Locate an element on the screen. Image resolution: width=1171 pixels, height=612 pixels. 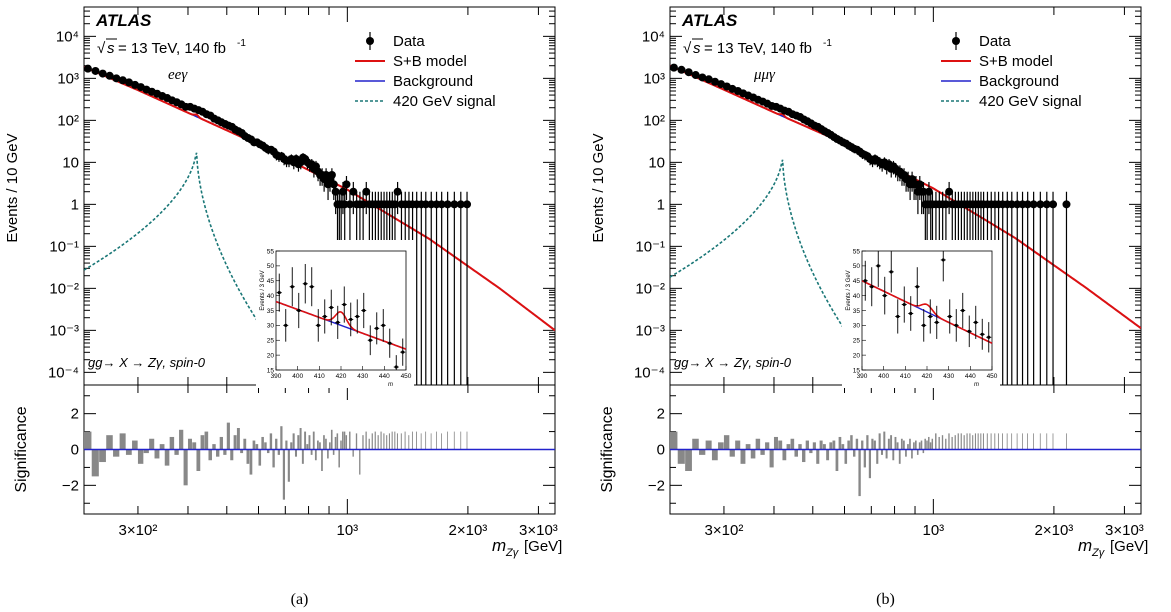
process-label: gg→ X → Zγ, spin-0 is located at coordinates (733, 362).